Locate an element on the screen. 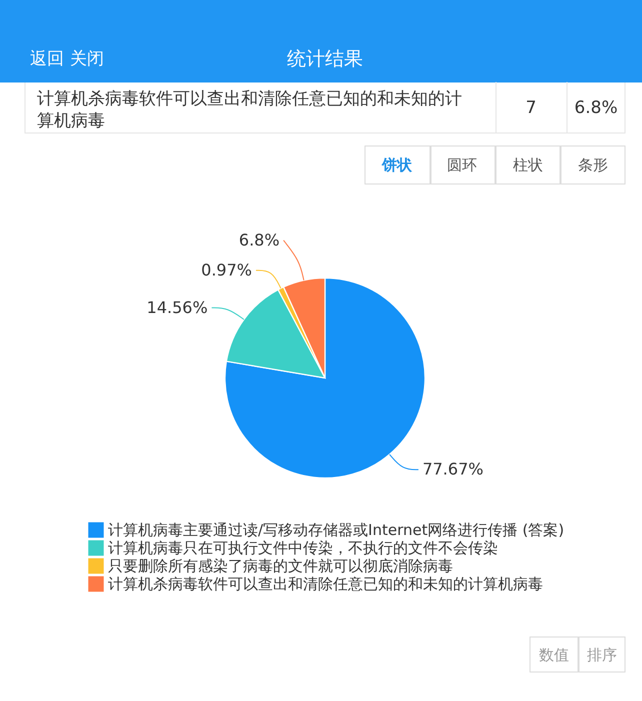 The width and height of the screenshot is (642, 701). legend-label: 只要删除所有感染了病毒的文件就可以彻底消除病毒 is located at coordinates (280, 566).